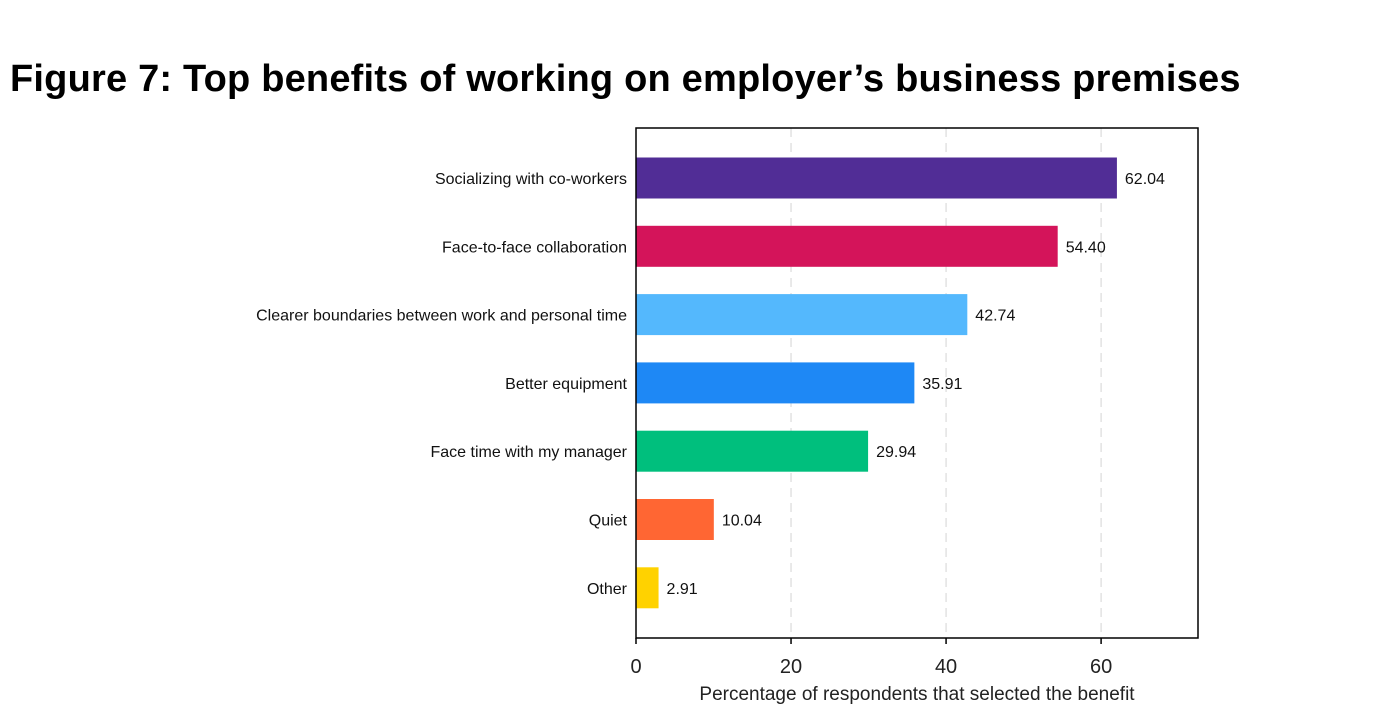 This screenshot has width=1381, height=717. I want to click on value-label: 62.04, so click(1145, 179).